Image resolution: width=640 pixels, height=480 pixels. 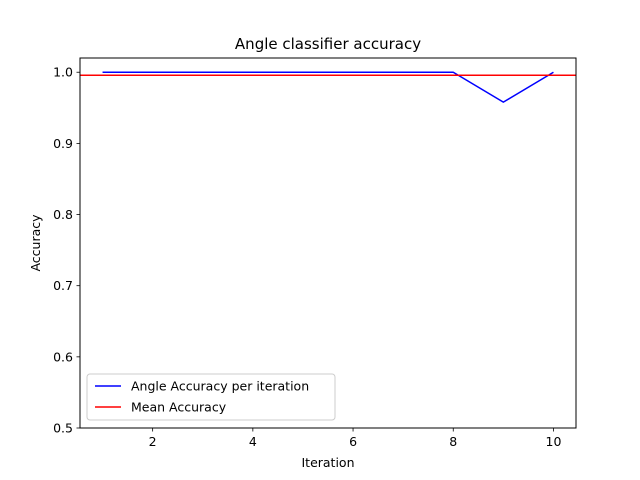 I want to click on y-axis-label: Accuracy, so click(x=35, y=243).